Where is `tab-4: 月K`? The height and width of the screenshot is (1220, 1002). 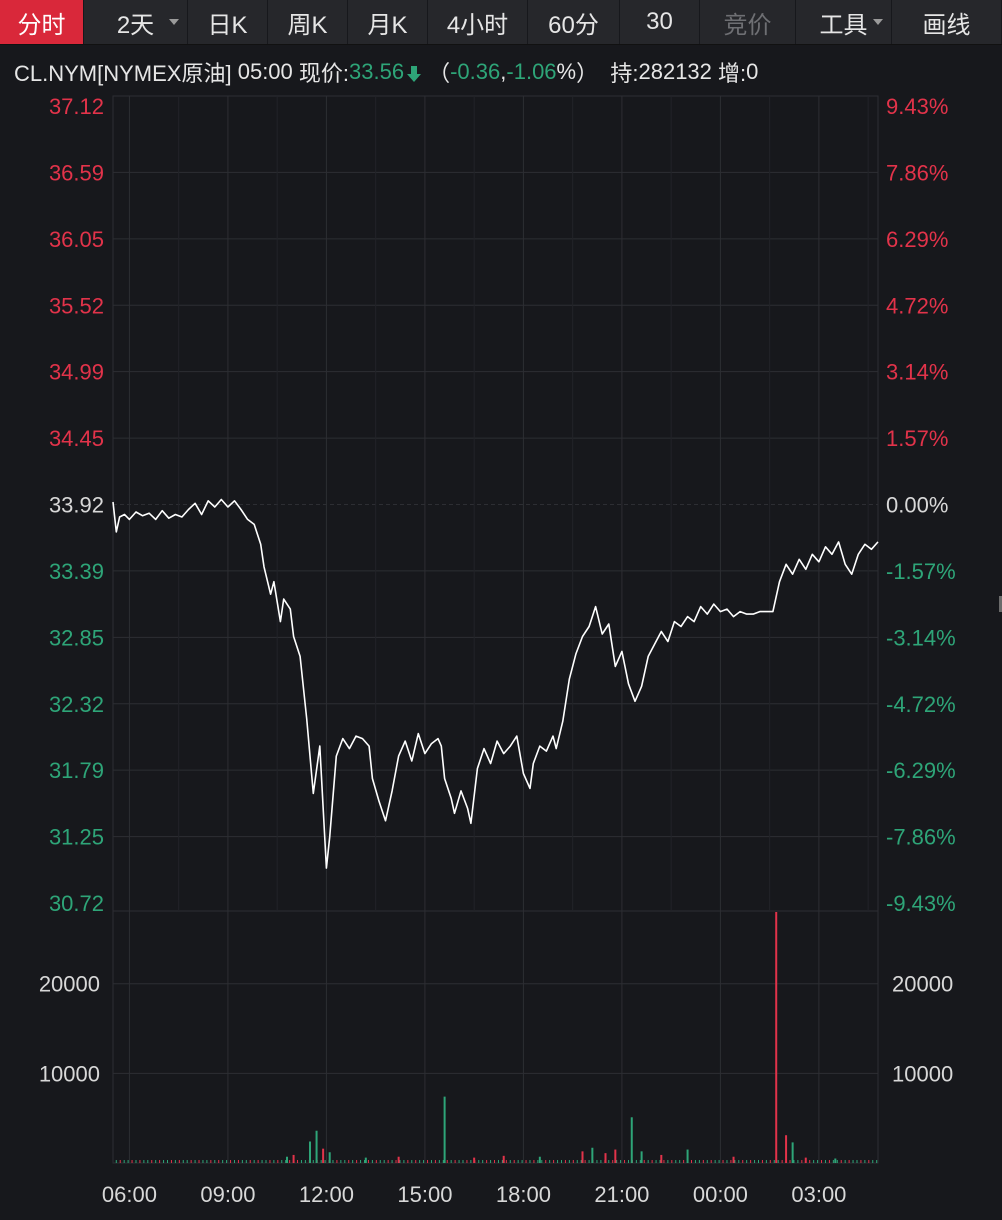
tab-4: 月K is located at coordinates (388, 22).